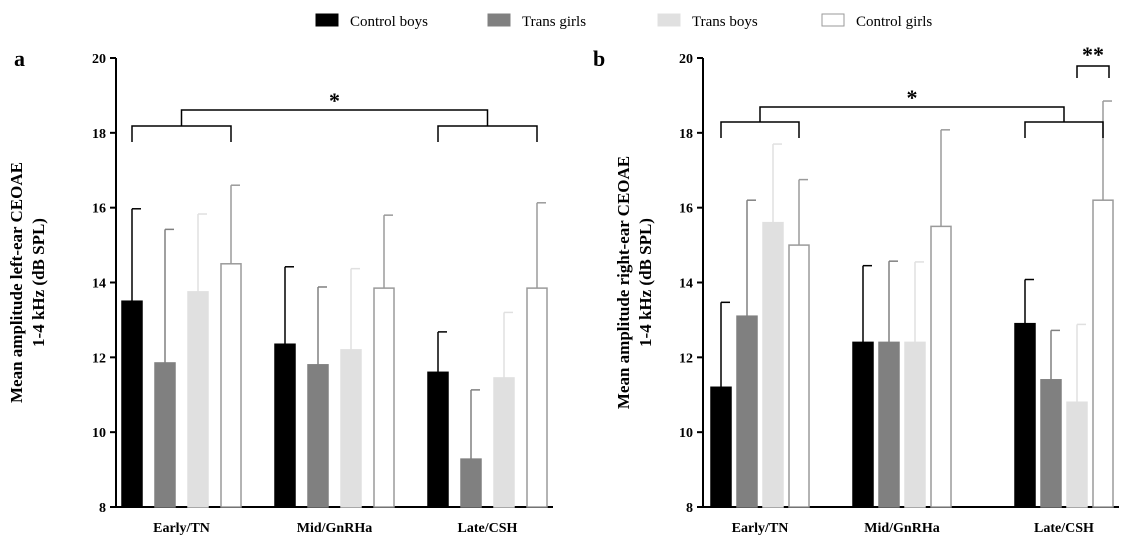 Image resolution: width=1135 pixels, height=545 pixels. Describe the element at coordinates (16, 282) in the screenshot. I see `y-axis-label-line1: Mean amplitude left-ear CEOAE` at that location.